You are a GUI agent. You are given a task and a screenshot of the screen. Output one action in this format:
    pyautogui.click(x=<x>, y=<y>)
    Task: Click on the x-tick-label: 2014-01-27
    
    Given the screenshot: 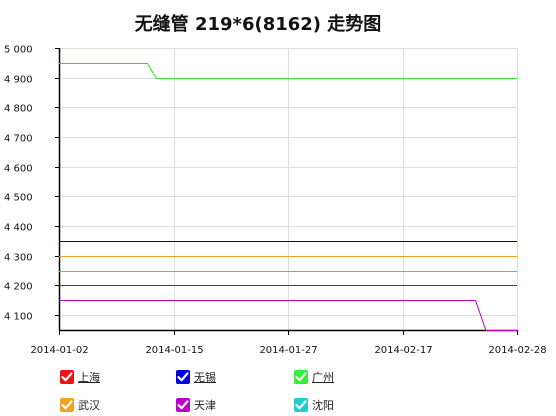 What is the action you would take?
    pyautogui.click(x=288, y=350)
    